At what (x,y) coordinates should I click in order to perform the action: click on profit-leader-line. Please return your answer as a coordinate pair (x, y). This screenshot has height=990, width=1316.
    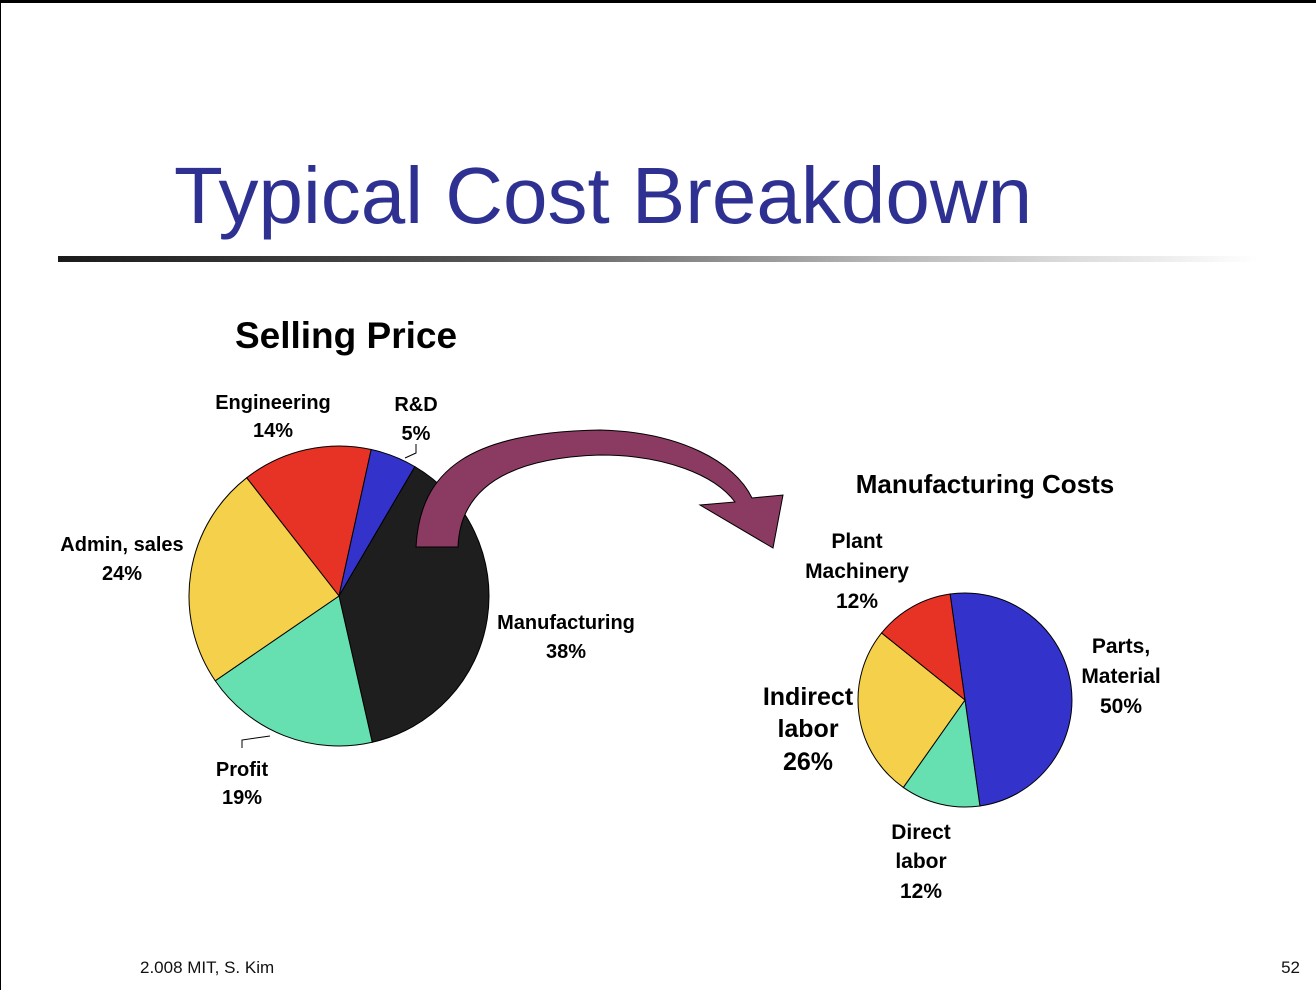
    Looking at the image, I should click on (256, 741).